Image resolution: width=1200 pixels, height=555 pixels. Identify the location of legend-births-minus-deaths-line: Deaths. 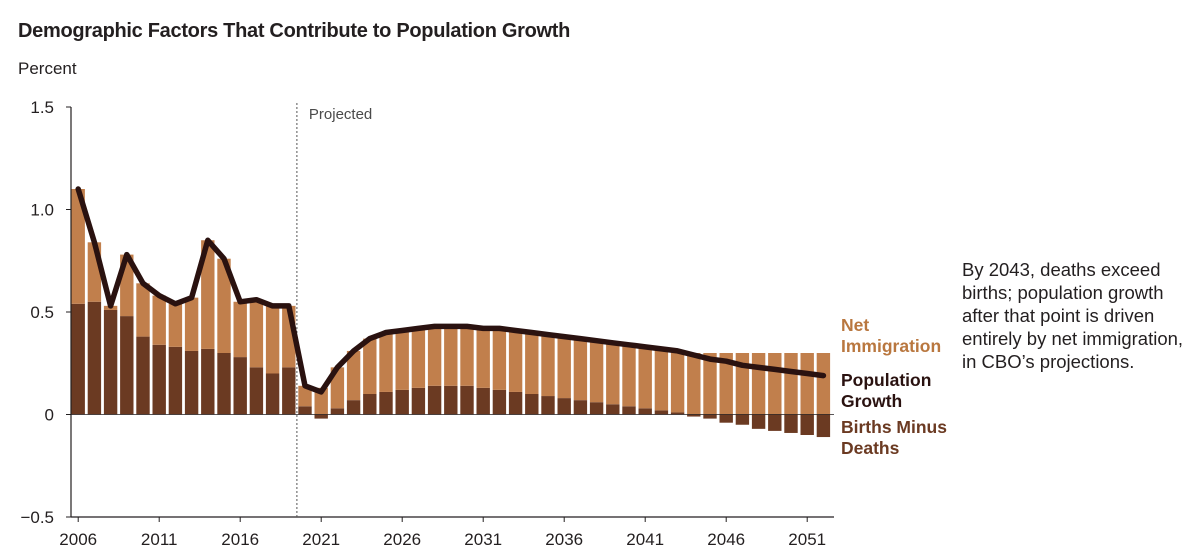
(870, 448).